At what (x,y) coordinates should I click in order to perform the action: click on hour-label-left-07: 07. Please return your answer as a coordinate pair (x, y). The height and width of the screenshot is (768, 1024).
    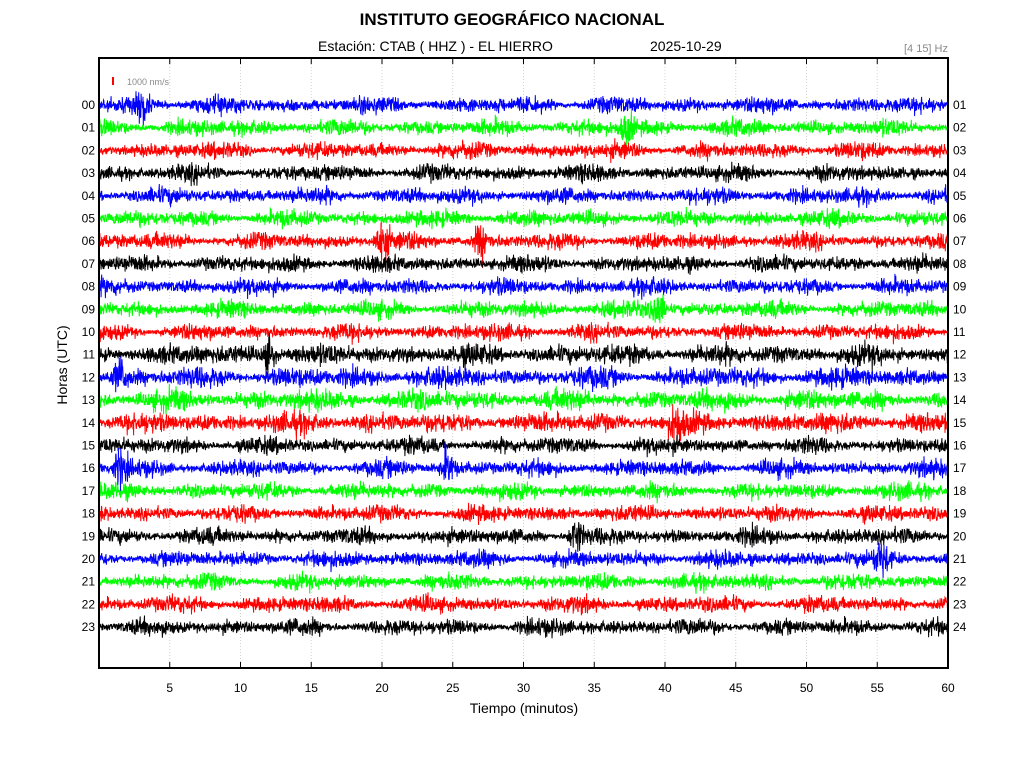
    Looking at the image, I should click on (89, 264).